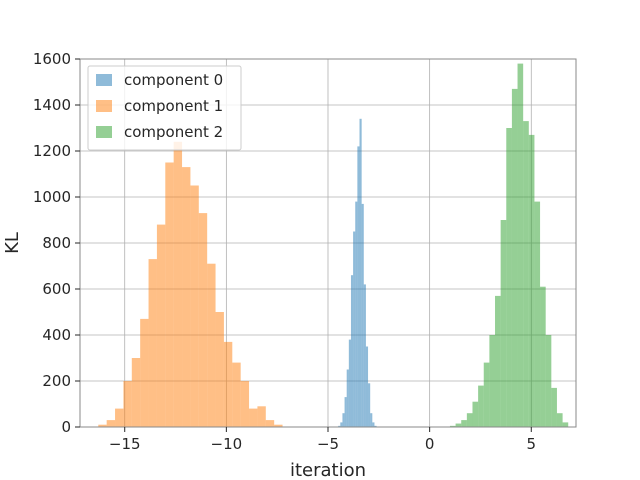 This screenshot has width=640, height=480. What do you see at coordinates (56, 243) in the screenshot?
I see `y-tick-label: 800` at bounding box center [56, 243].